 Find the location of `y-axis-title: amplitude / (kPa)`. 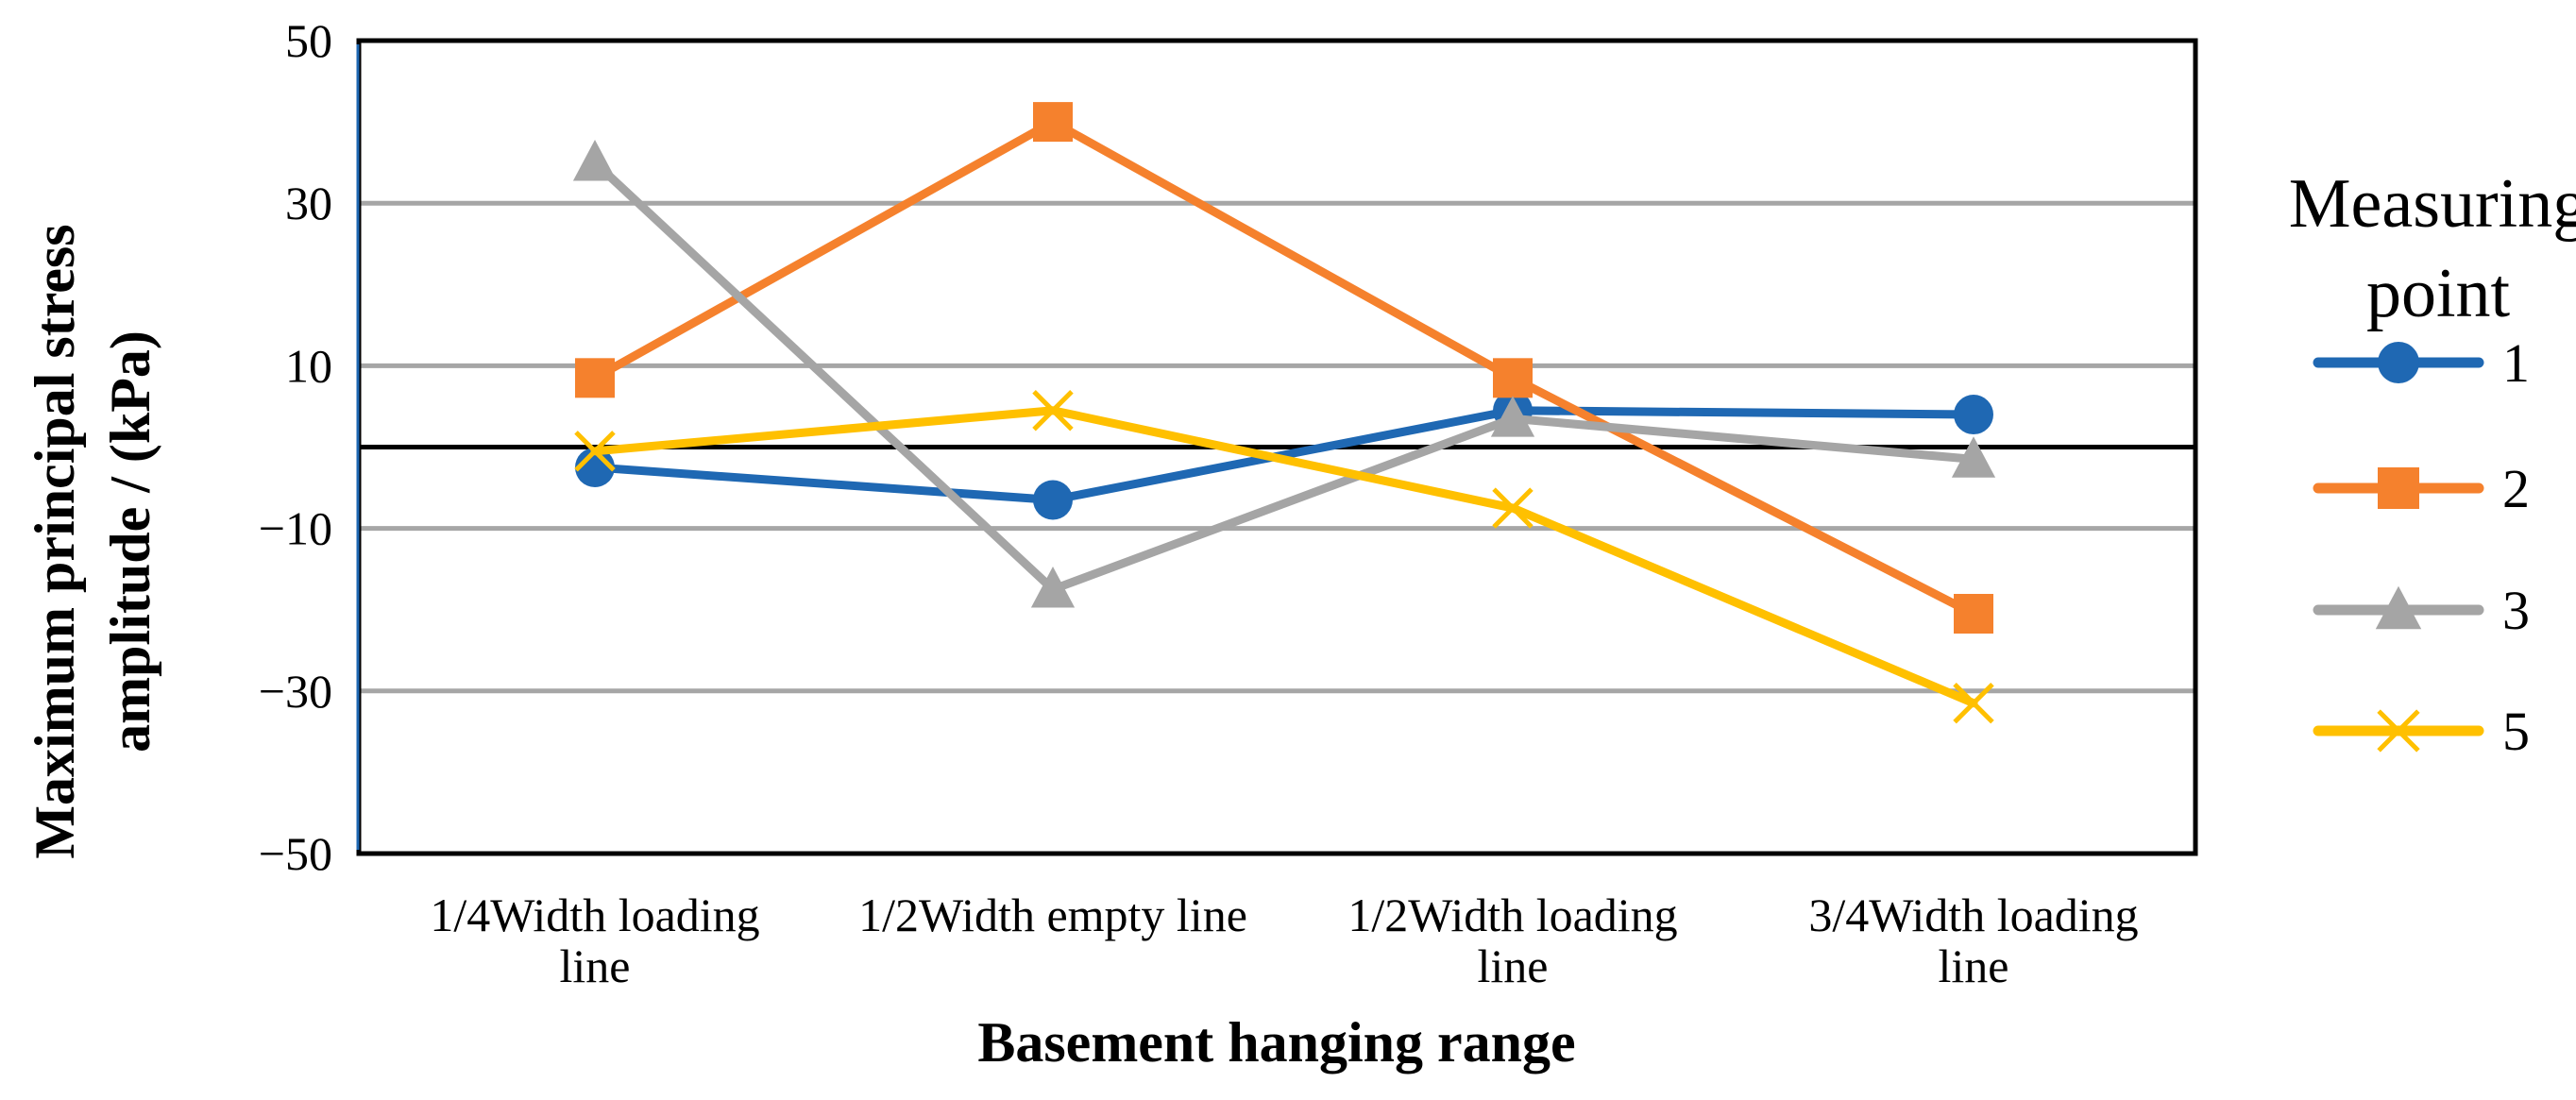

y-axis-title: amplitude / (kPa) is located at coordinates (130, 541).